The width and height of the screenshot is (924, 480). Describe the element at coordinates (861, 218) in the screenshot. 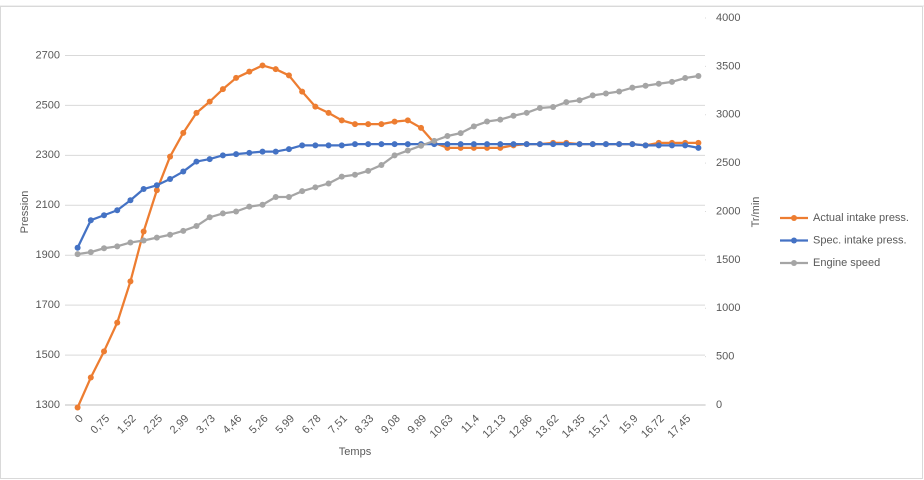

I see `legend-label: Actual intake press.` at that location.